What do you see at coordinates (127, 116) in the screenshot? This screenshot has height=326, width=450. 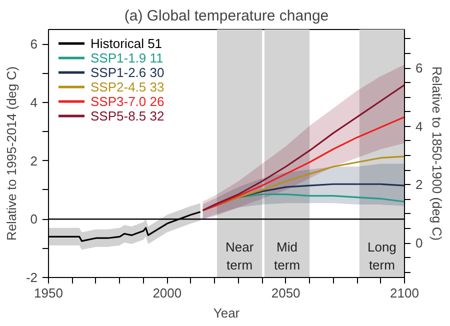 I see `legend-label: SSP5-8.5 32` at bounding box center [127, 116].